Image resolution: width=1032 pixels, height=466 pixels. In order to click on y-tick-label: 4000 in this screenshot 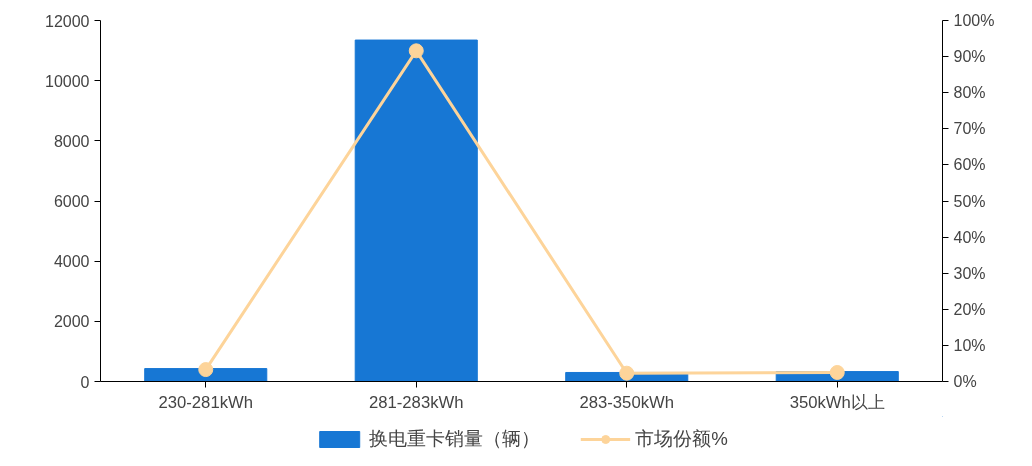, I will do `click(71, 262)`.